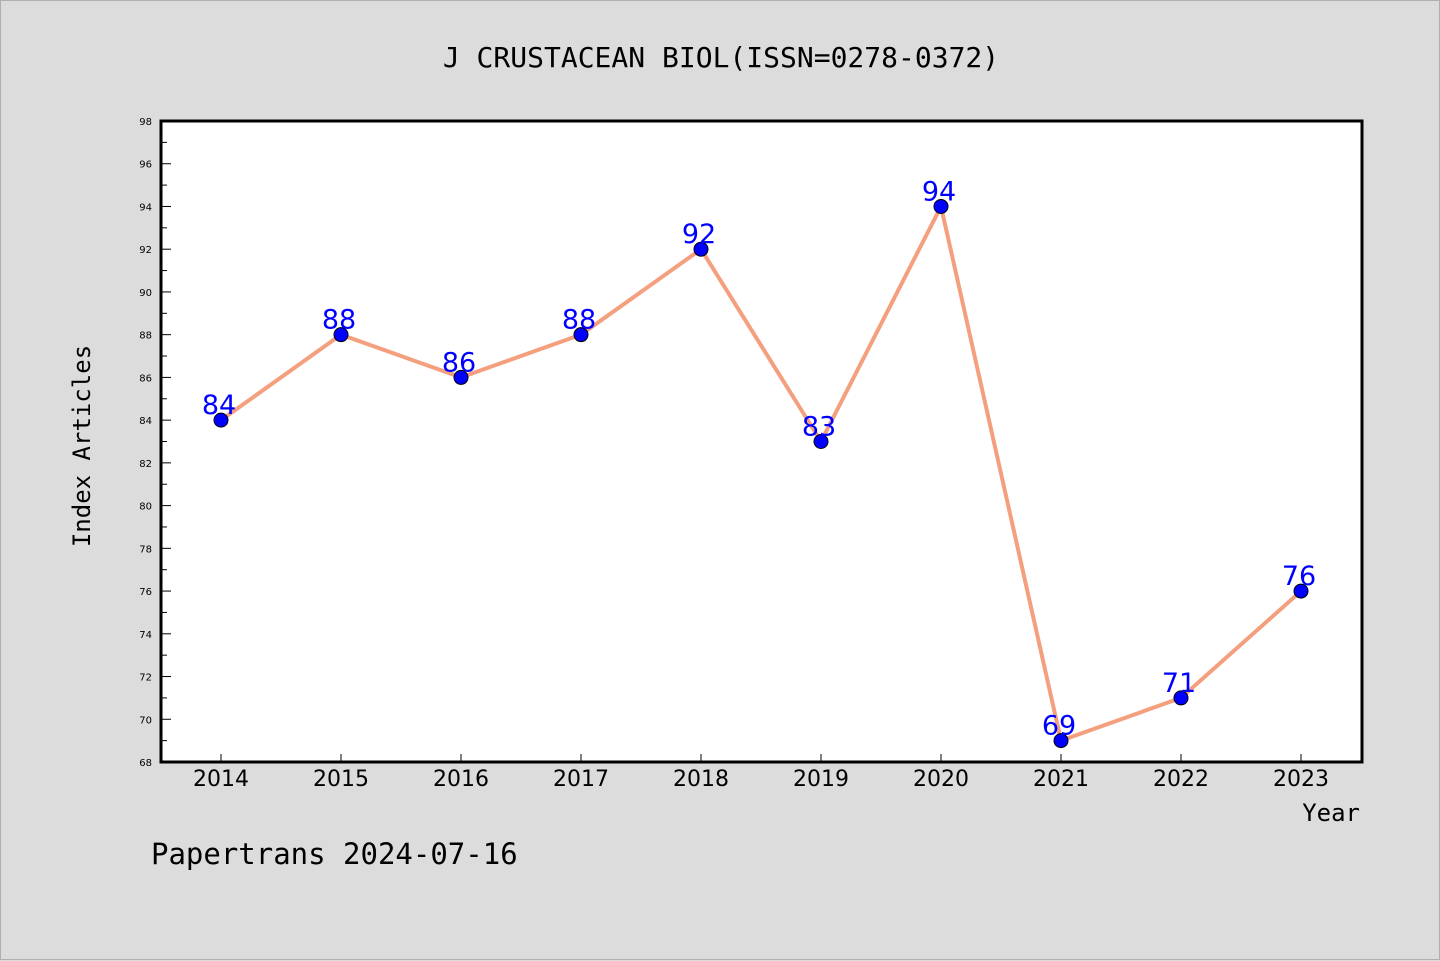 The image size is (1440, 961). Describe the element at coordinates (82, 446) in the screenshot. I see `y-axis-label: Index Articles` at that location.